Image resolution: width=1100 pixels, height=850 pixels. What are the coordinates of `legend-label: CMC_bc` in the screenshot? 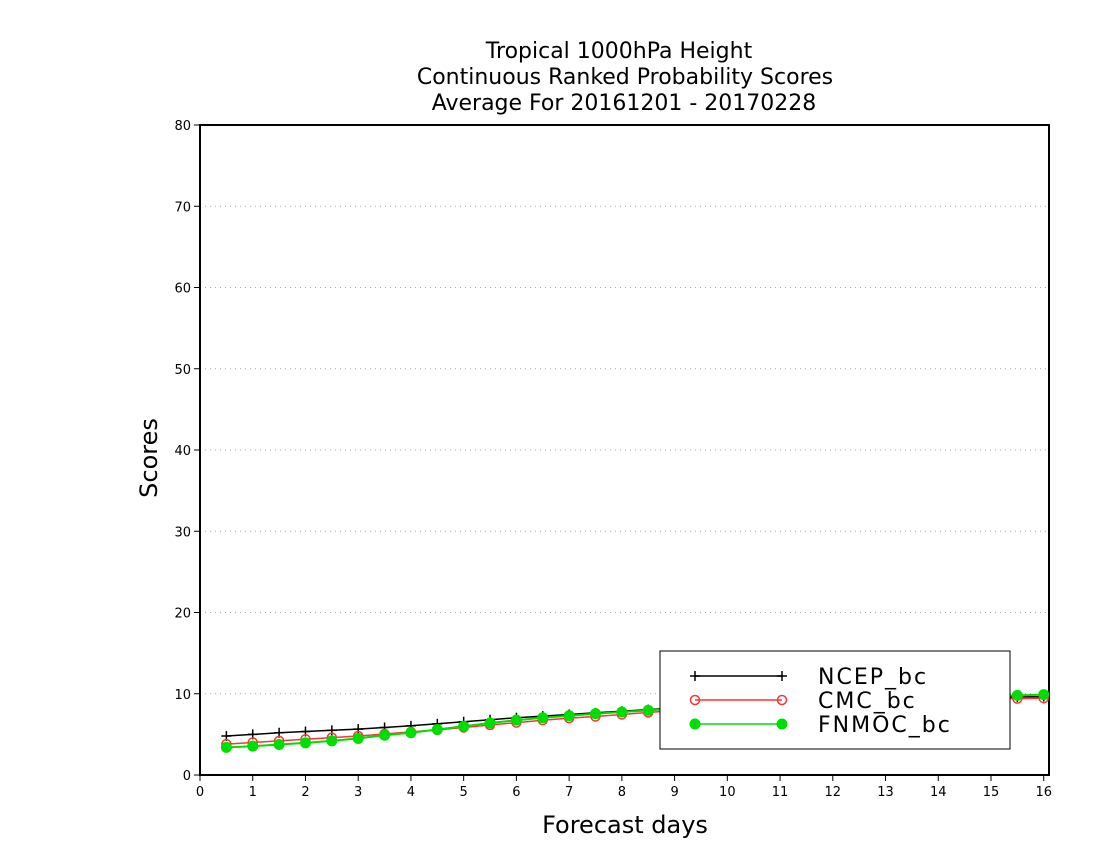 It's located at (867, 701).